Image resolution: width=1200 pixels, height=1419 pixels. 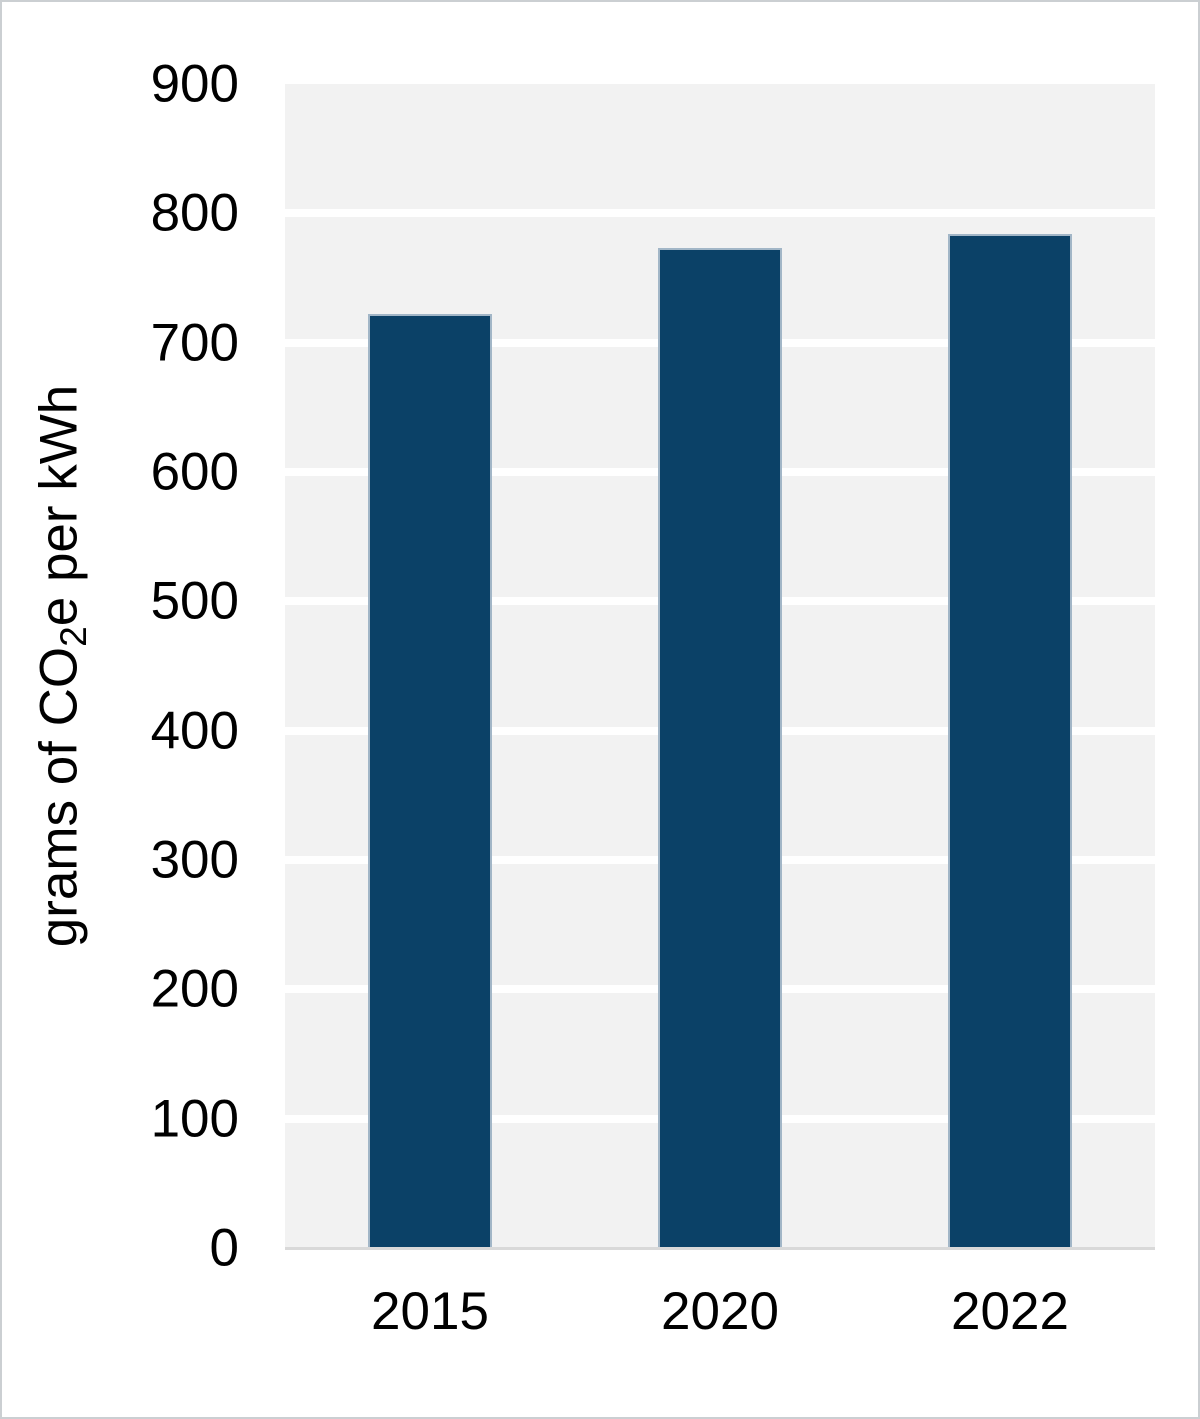 I want to click on y-tick-label-400: 400, so click(x=194, y=731).